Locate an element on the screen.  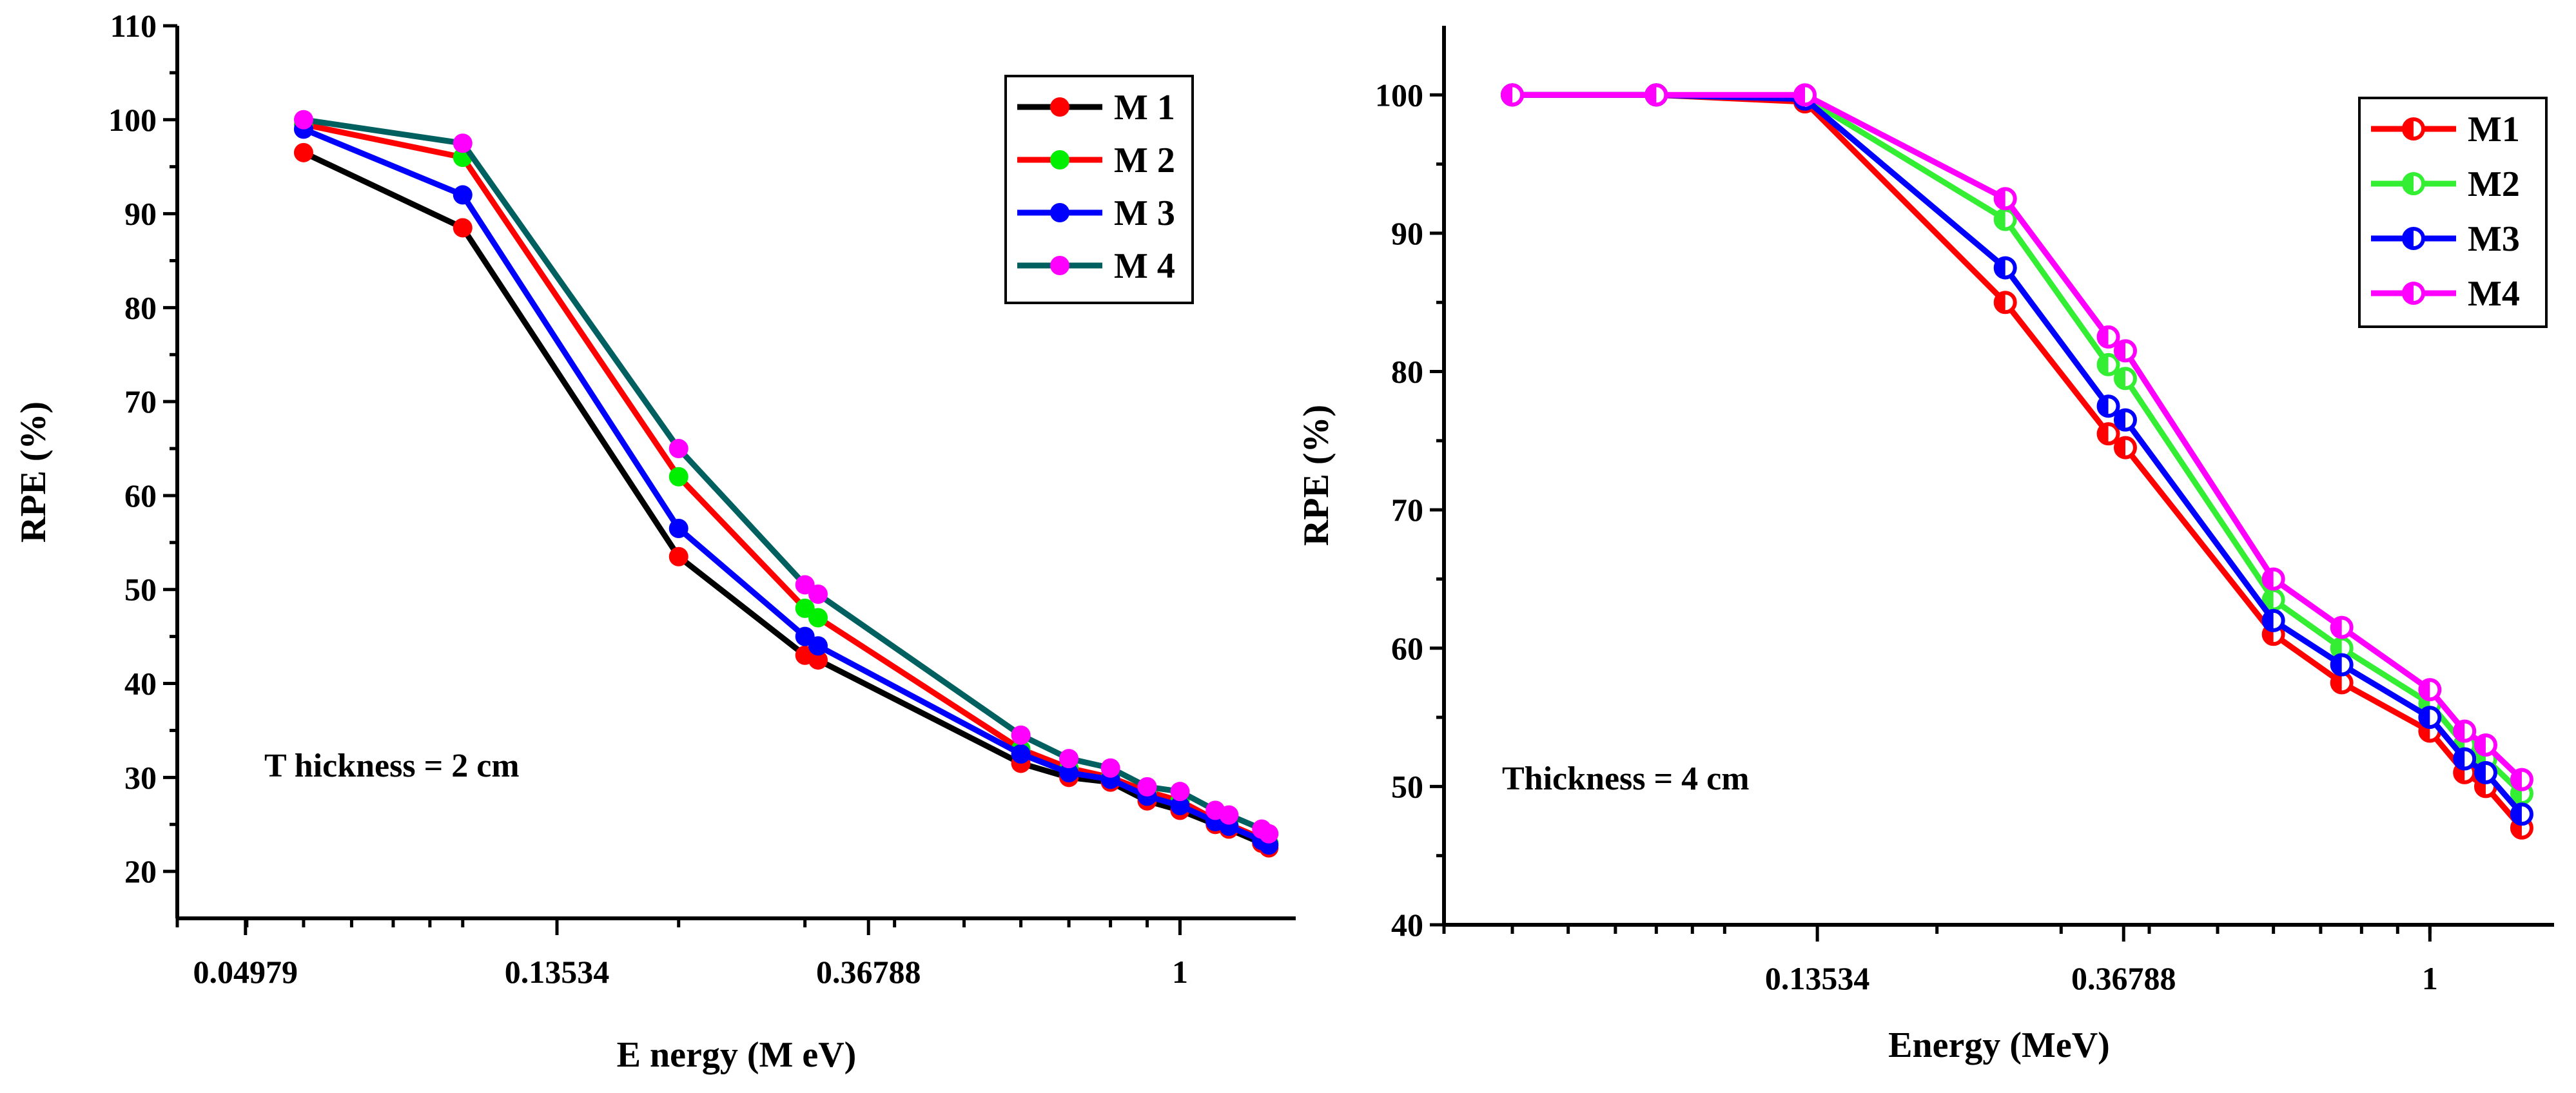
thickness-annotation: Thickness = 4 cm is located at coordinates (1626, 778).